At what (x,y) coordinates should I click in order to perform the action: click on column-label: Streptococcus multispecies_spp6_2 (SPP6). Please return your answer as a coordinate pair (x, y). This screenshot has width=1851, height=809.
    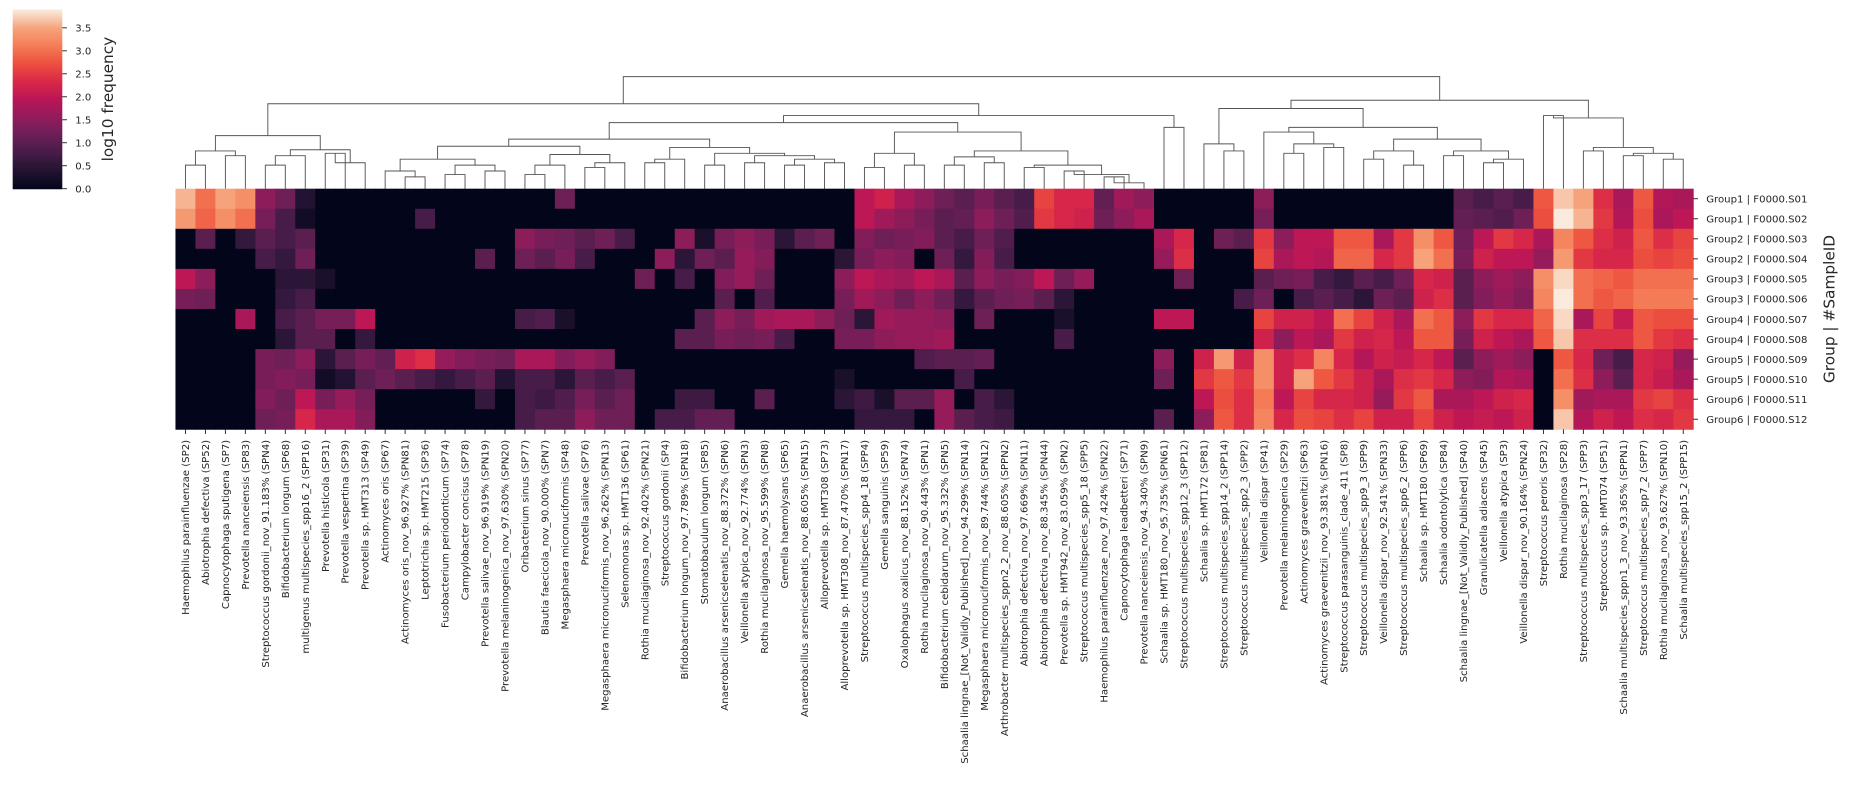
    Looking at the image, I should click on (1404, 548).